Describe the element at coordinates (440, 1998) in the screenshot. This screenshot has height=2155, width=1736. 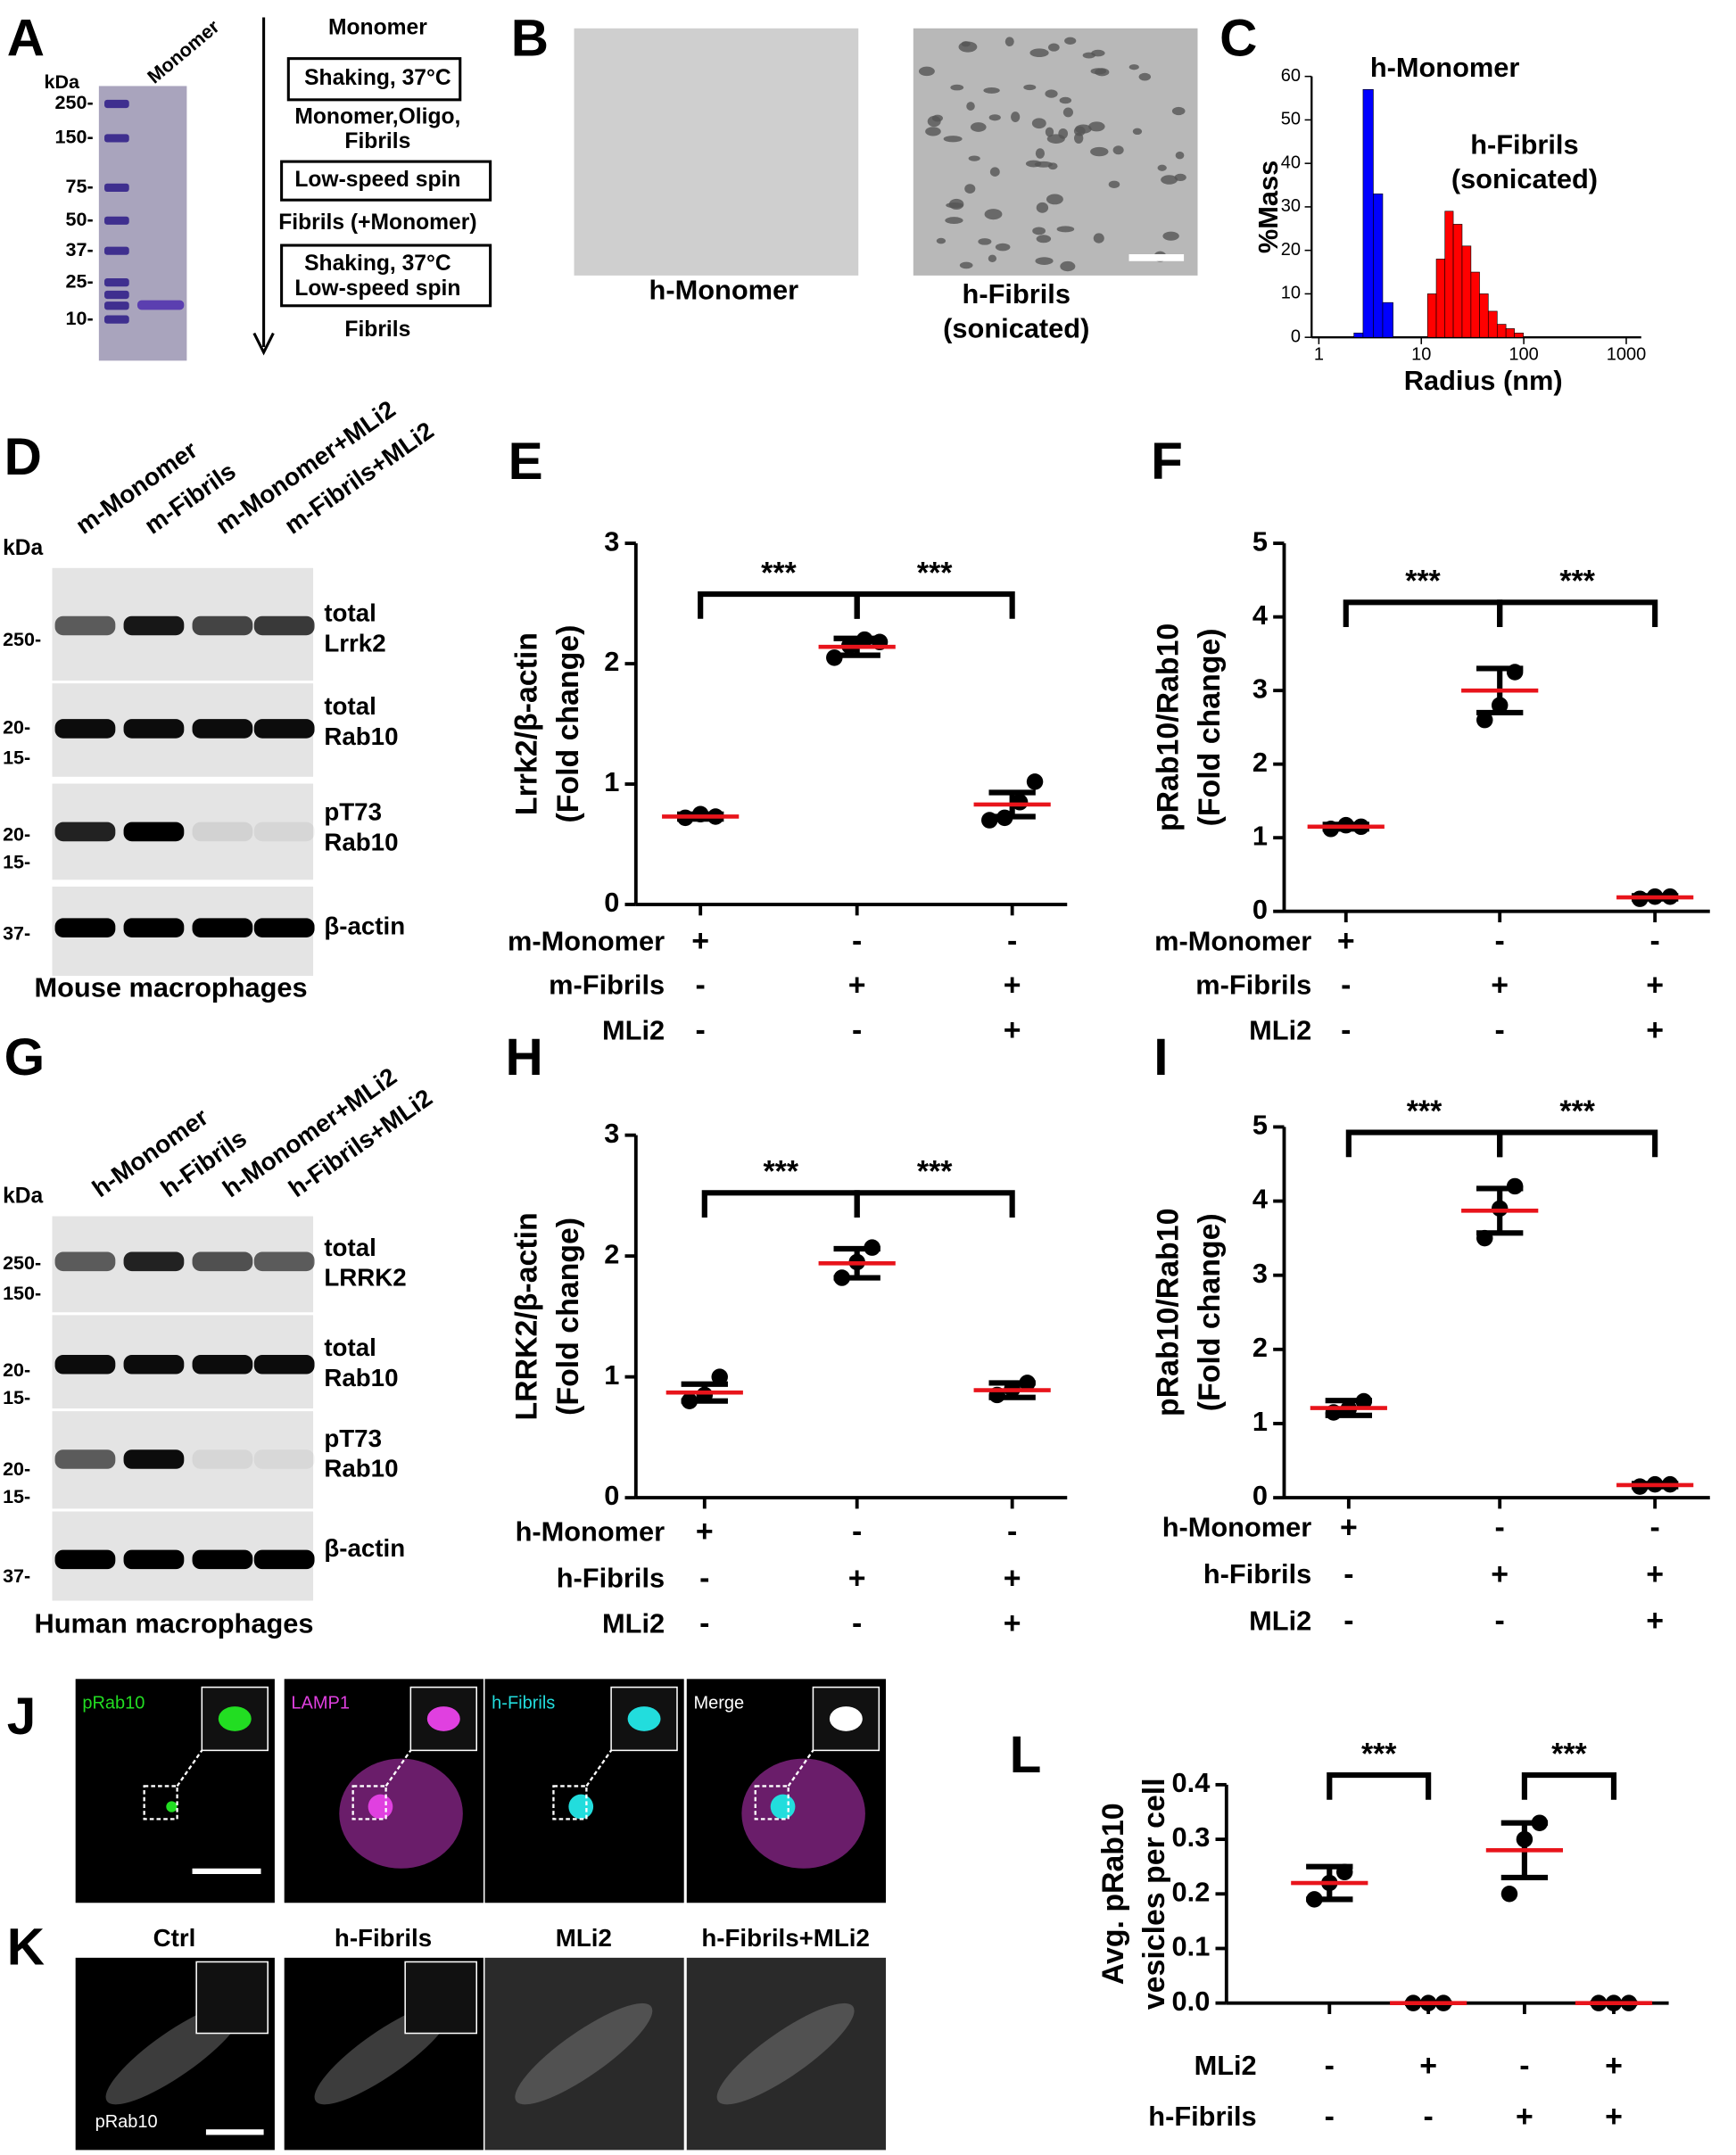
I see `inset` at that location.